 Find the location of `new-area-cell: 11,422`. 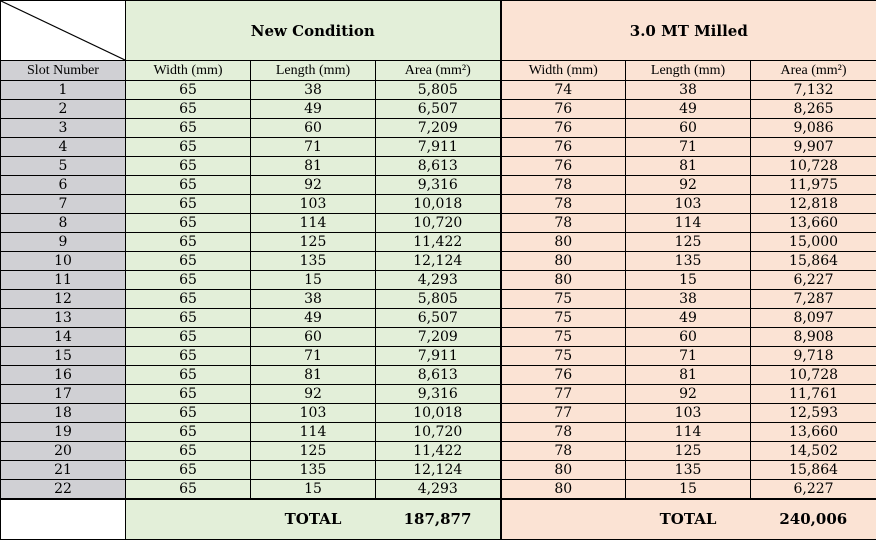

new-area-cell: 11,422 is located at coordinates (438, 242).